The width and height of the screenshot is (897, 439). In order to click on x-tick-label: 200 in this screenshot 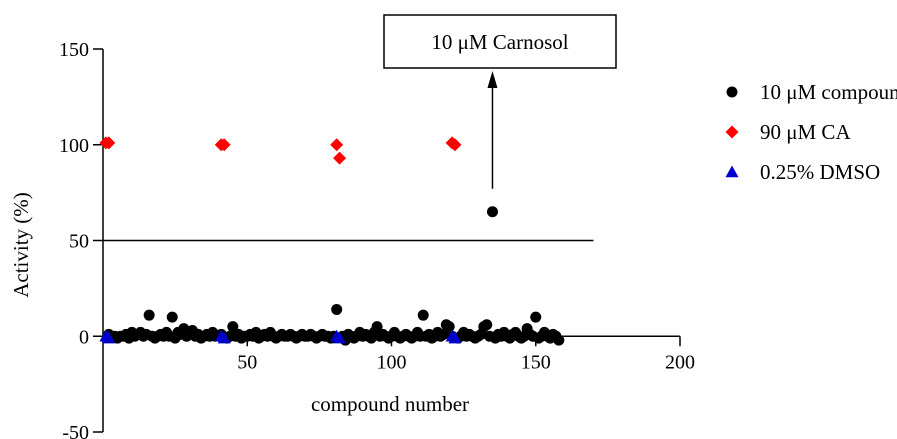, I will do `click(680, 362)`.